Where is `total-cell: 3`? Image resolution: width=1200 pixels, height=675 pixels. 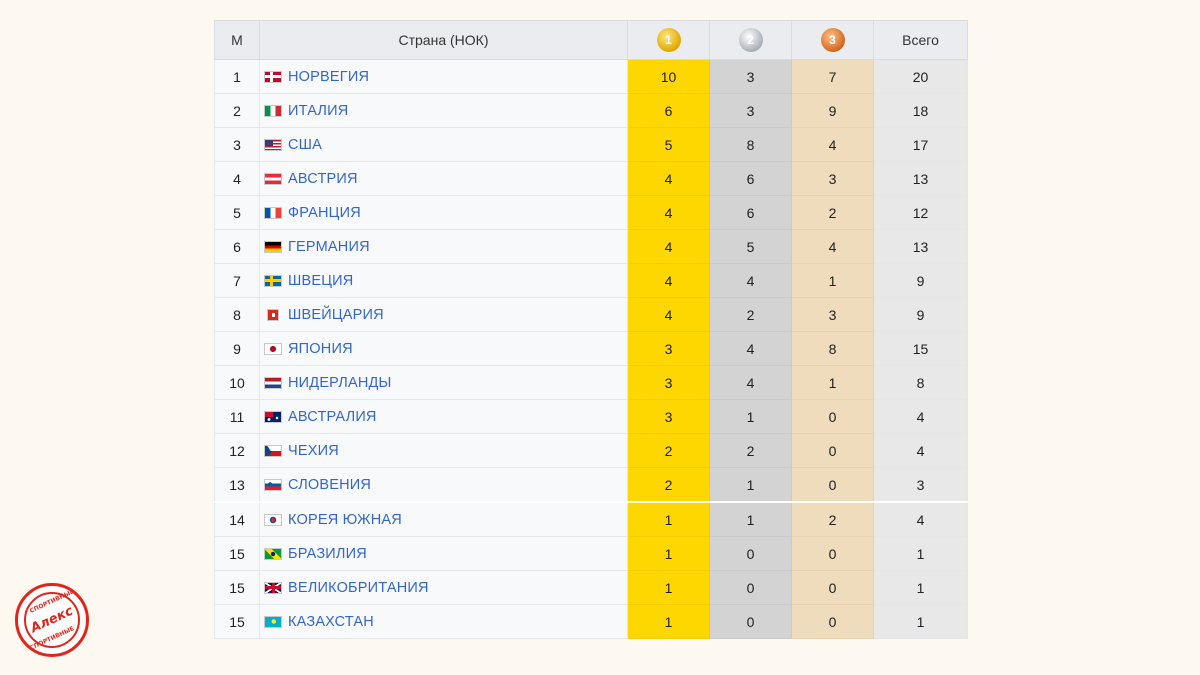 total-cell: 3 is located at coordinates (920, 485).